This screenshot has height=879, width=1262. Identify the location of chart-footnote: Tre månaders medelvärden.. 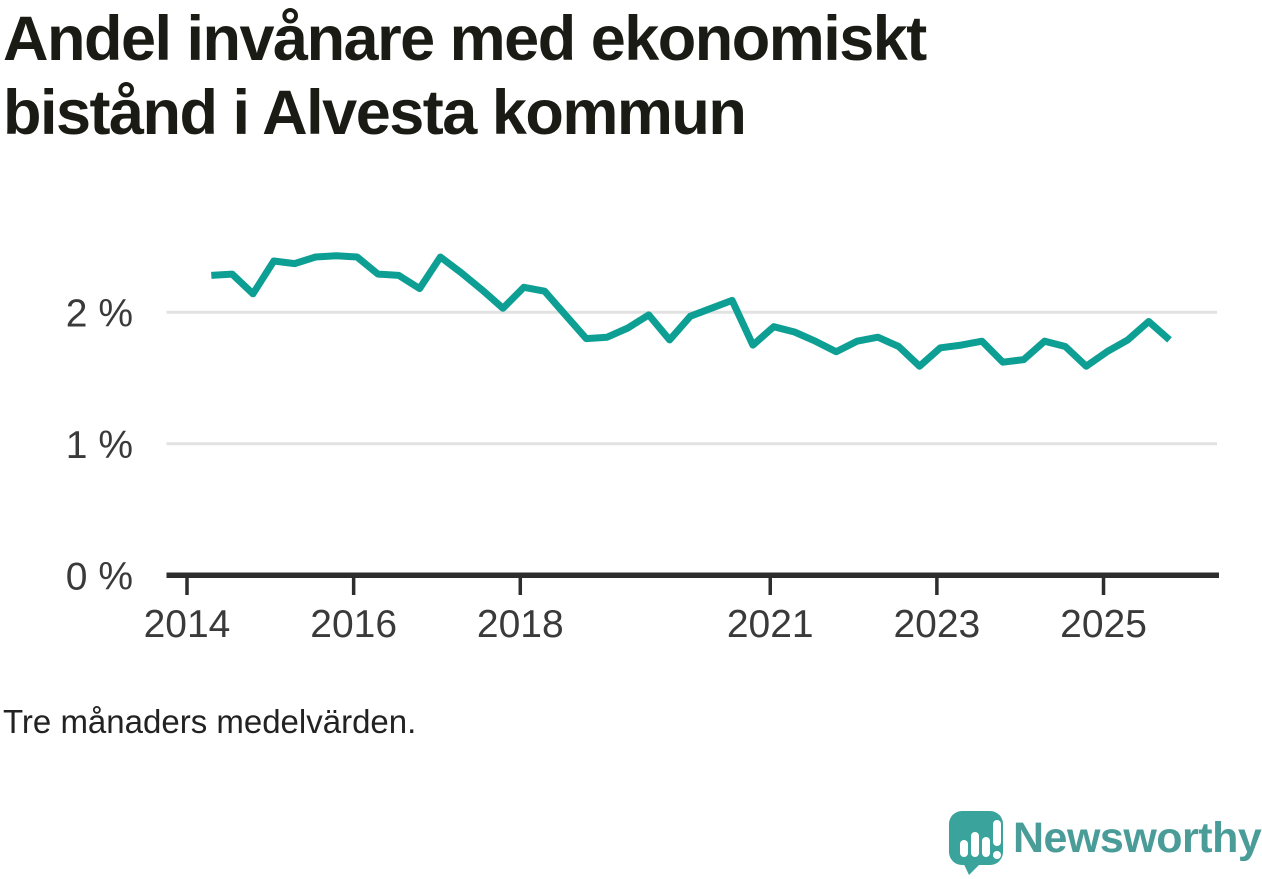
(210, 721).